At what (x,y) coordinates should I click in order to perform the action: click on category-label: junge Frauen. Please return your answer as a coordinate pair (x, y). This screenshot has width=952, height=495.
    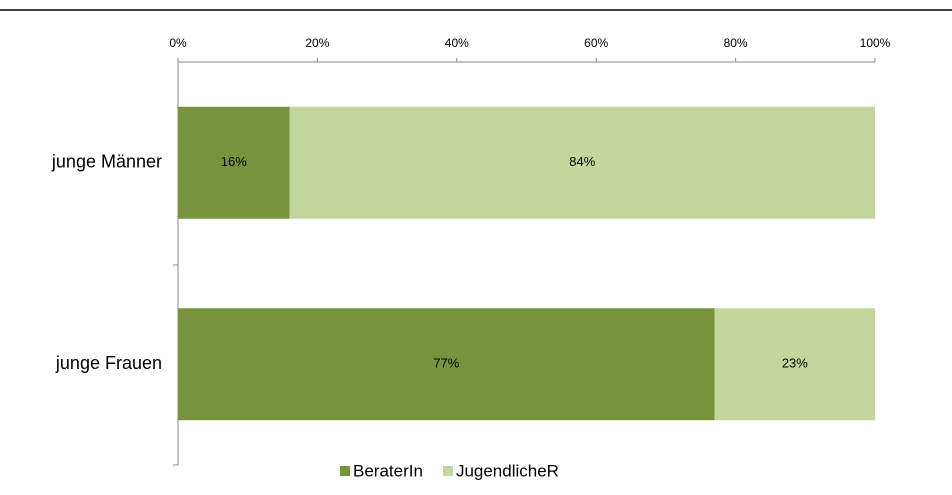
    Looking at the image, I should click on (108, 363).